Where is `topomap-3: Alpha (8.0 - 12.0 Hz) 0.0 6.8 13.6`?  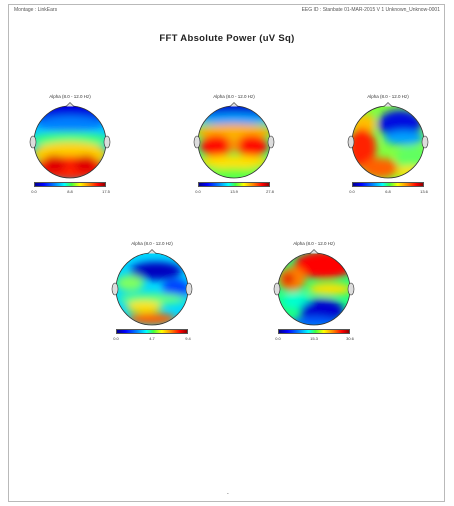
topomap-3: Alpha (8.0 - 12.0 Hz) 0.0 6.8 13.6 is located at coordinates (388, 151).